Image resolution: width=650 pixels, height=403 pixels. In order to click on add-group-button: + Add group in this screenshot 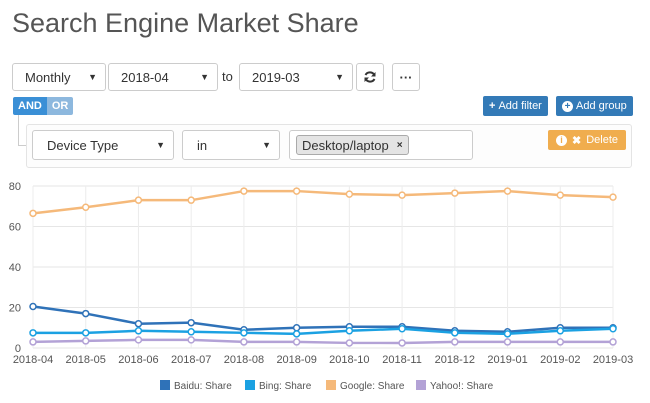, I will do `click(594, 106)`.